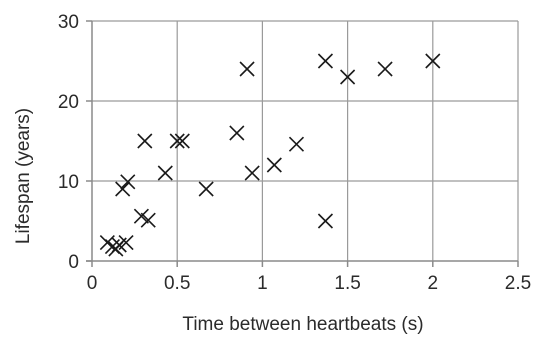 The height and width of the screenshot is (341, 545). Describe the element at coordinates (92, 283) in the screenshot. I see `x-tick-label: 0` at that location.